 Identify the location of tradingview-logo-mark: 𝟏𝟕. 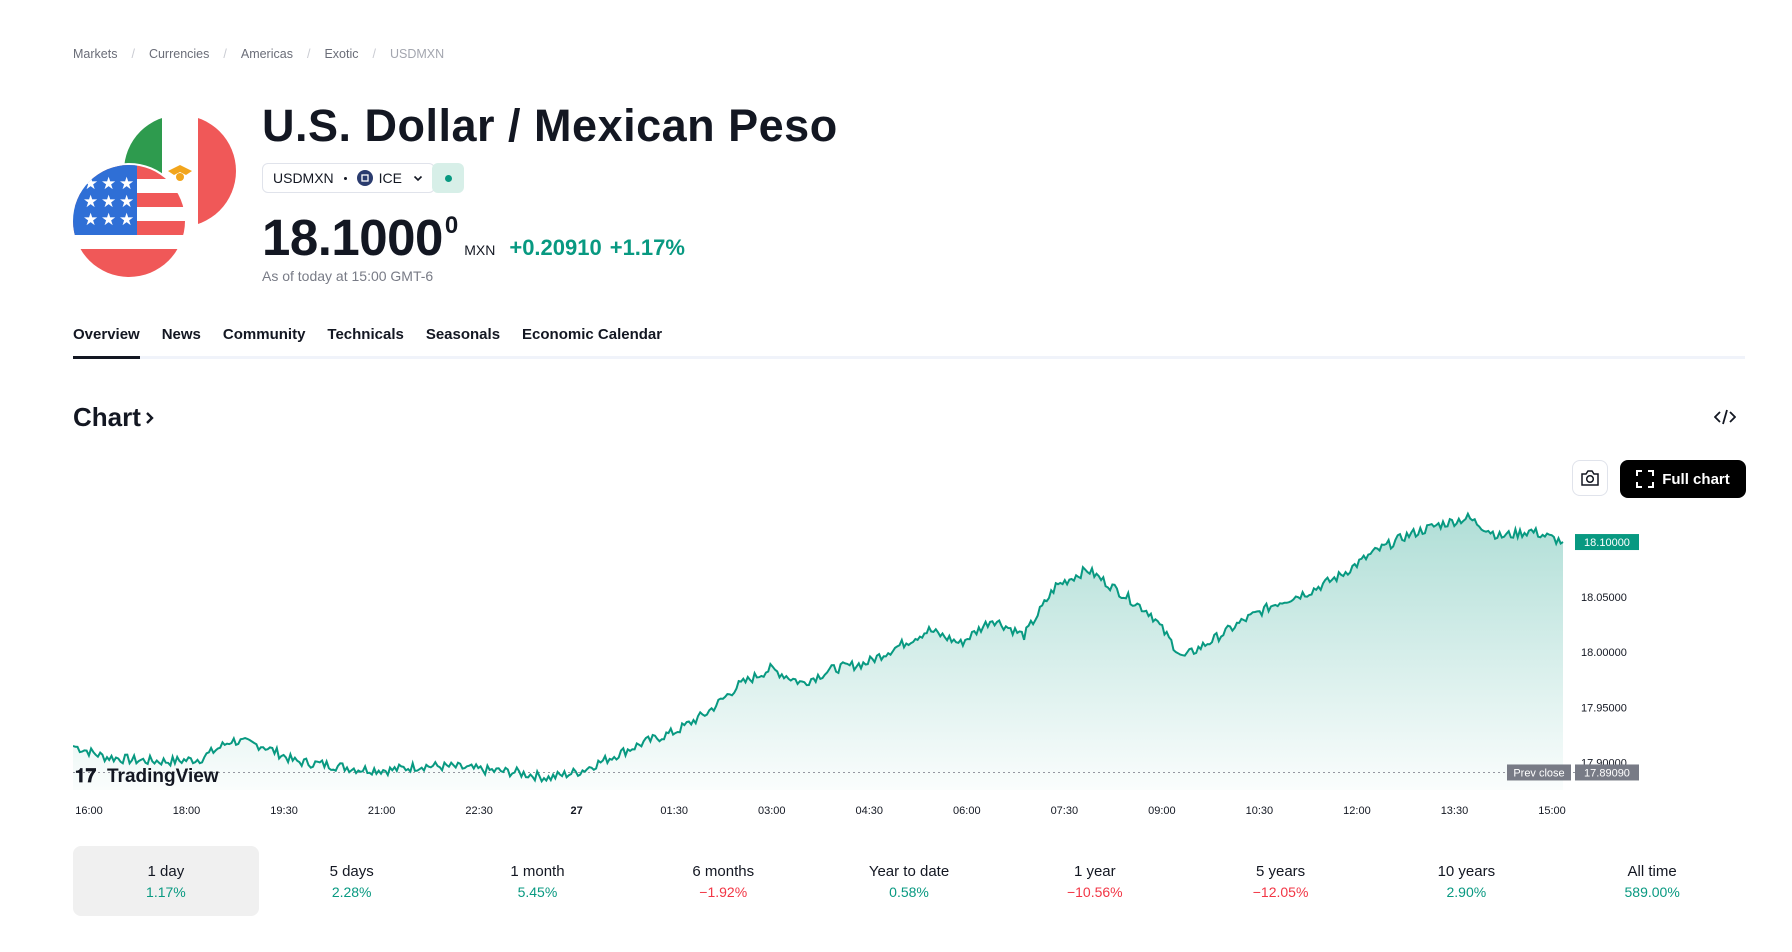
(86, 776).